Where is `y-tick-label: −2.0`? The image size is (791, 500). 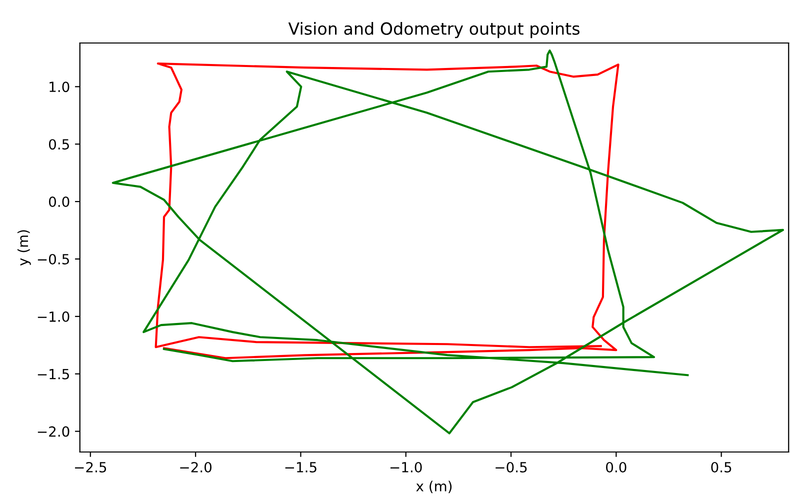 y-tick-label: −2.0 is located at coordinates (54, 431).